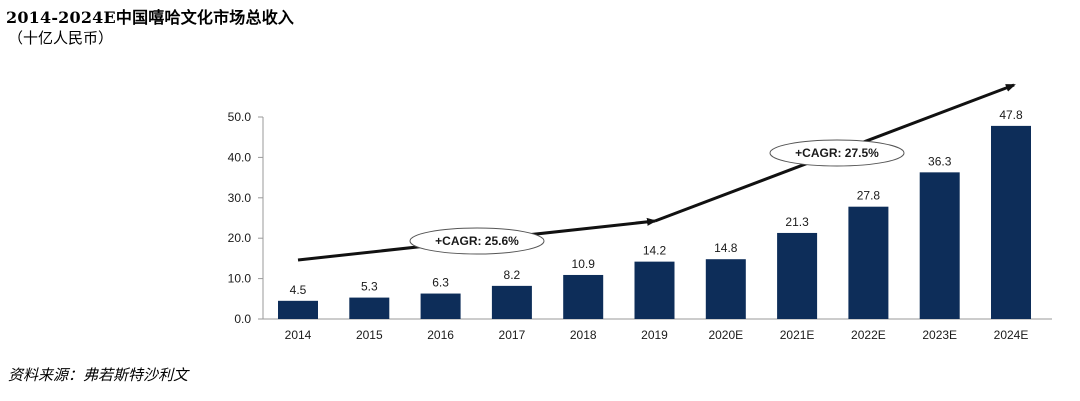  What do you see at coordinates (868, 335) in the screenshot?
I see `x-tick-label: 2022E` at bounding box center [868, 335].